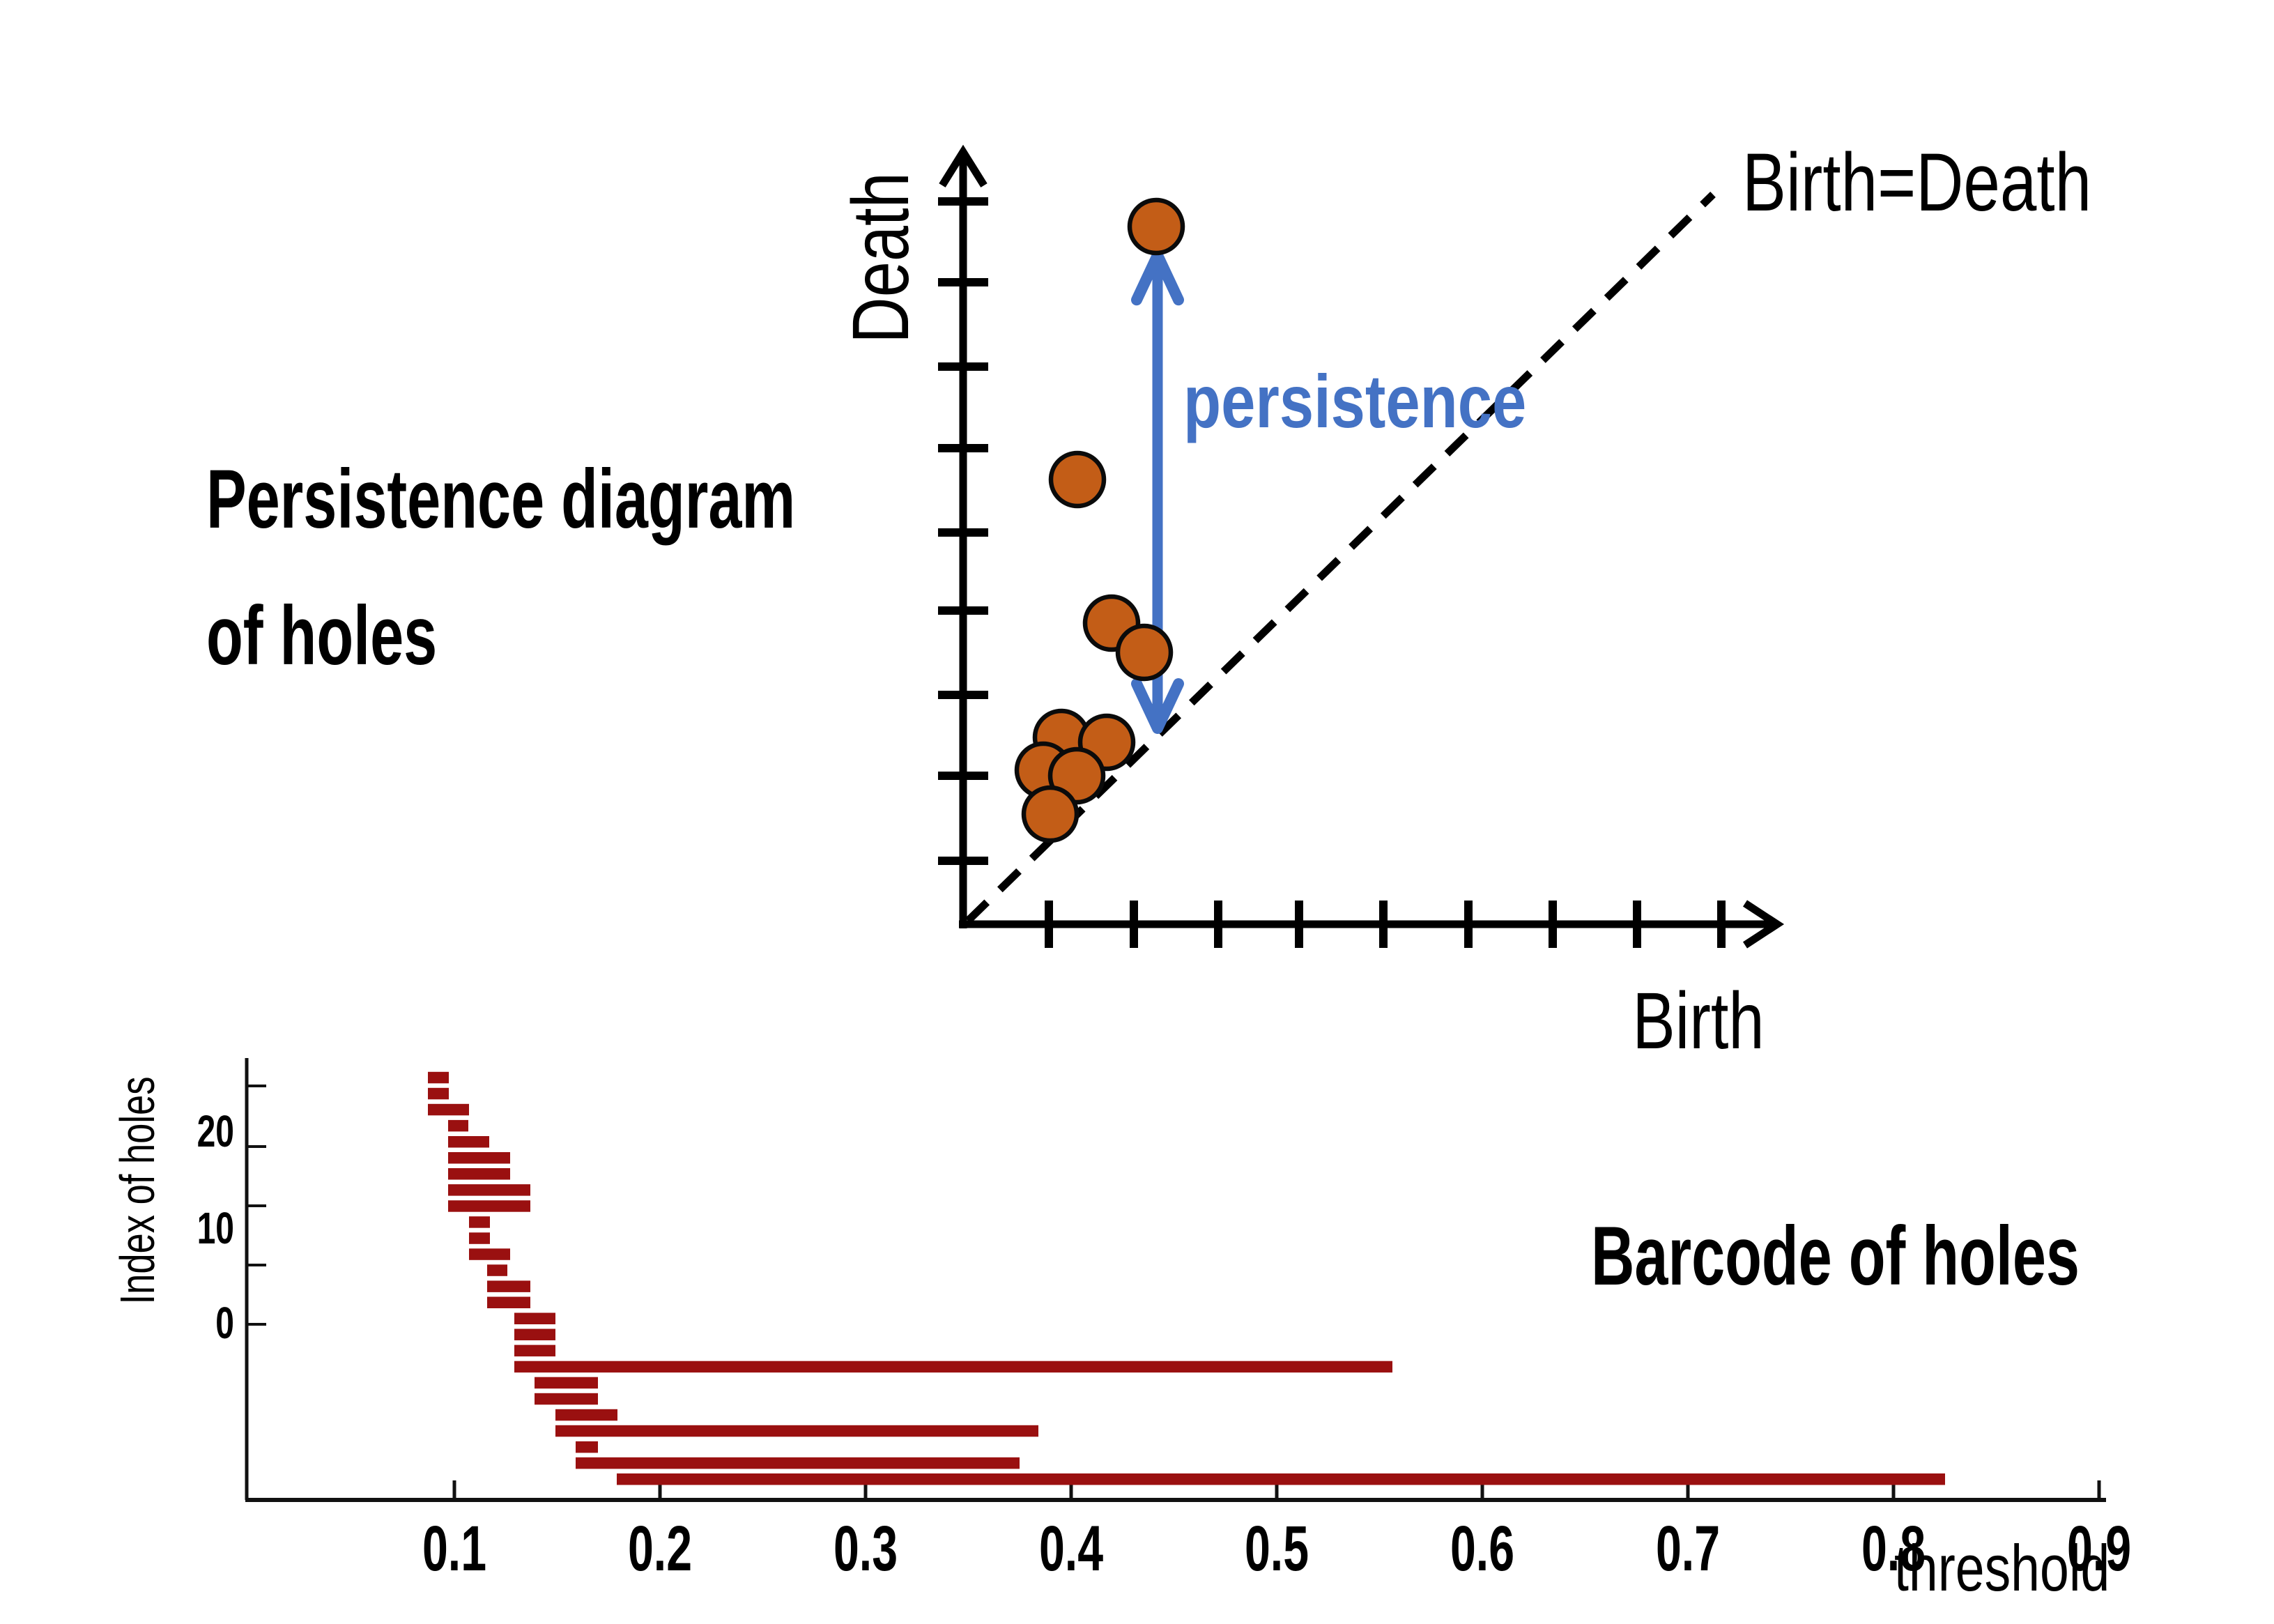 This screenshot has height=1624, width=2274. What do you see at coordinates (137, 1190) in the screenshot?
I see `index-of-holes-axis-label: Index of holes` at bounding box center [137, 1190].